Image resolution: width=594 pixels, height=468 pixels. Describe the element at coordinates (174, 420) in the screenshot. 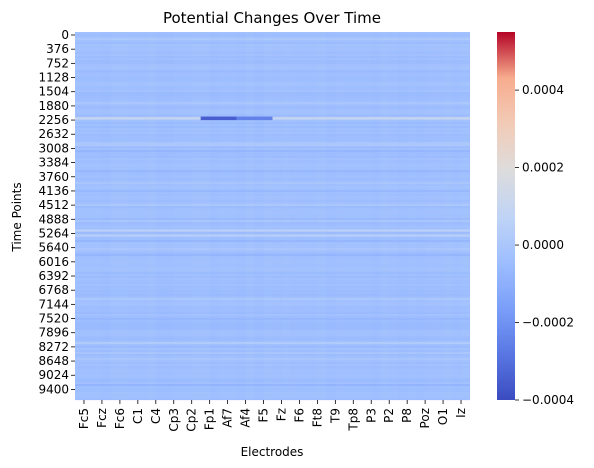

I see `x-tick-label: Cp3` at that location.